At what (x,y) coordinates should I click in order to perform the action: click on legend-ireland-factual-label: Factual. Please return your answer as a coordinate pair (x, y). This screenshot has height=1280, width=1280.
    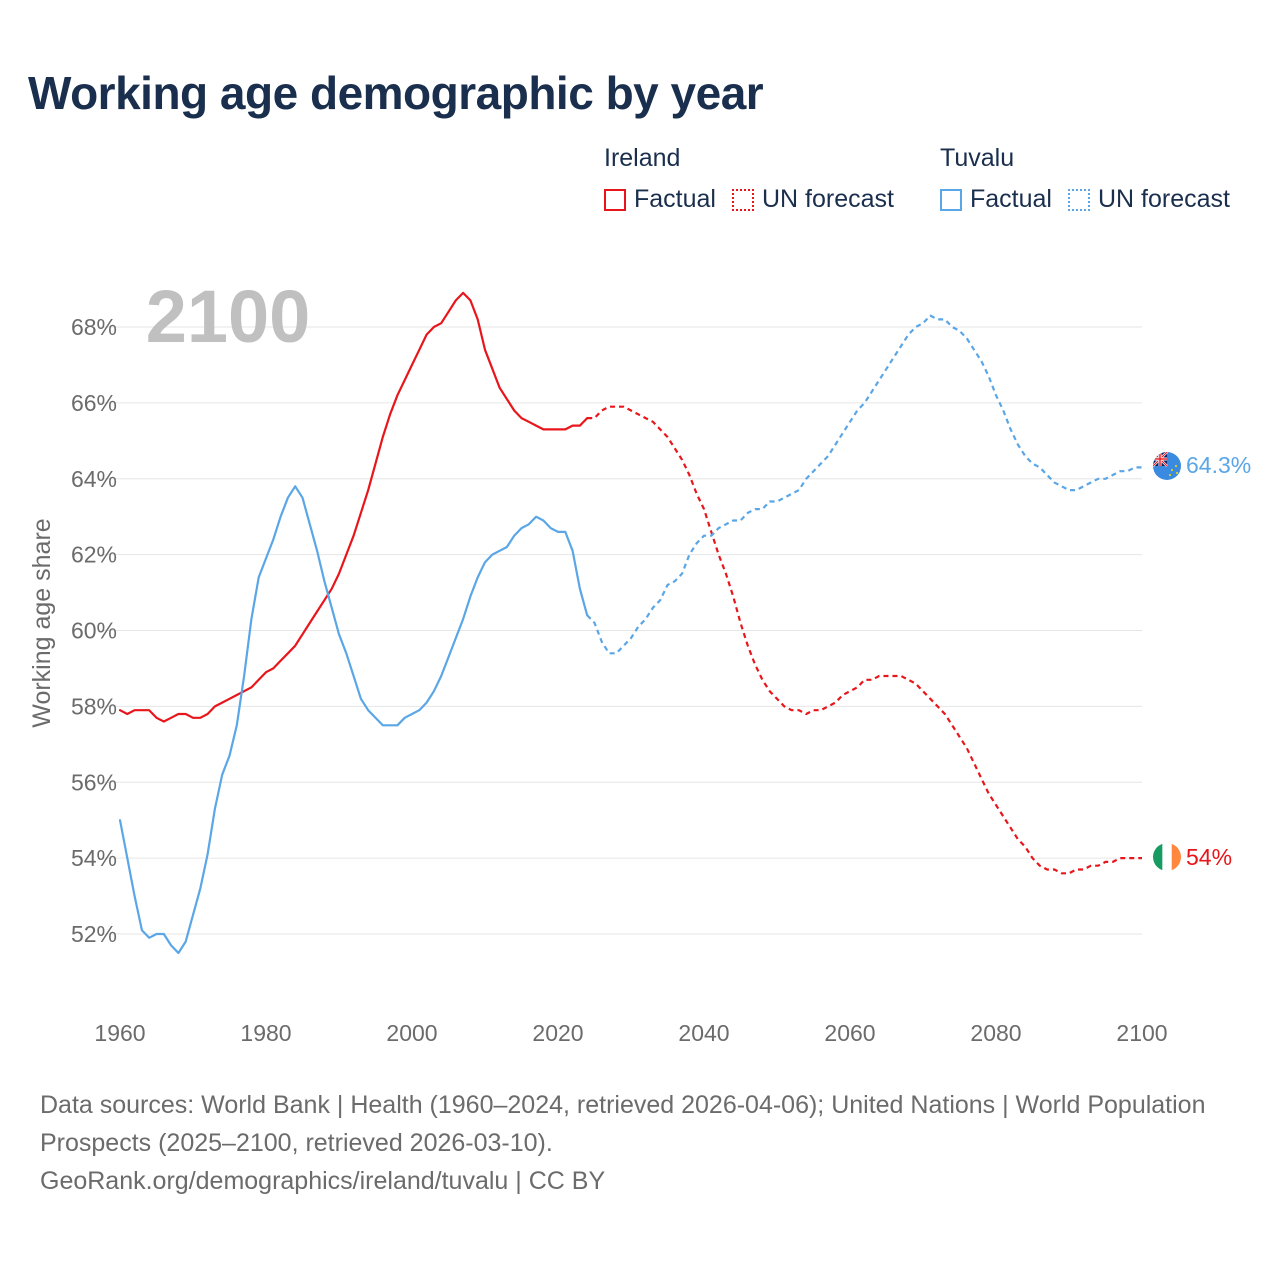
    Looking at the image, I should click on (675, 199).